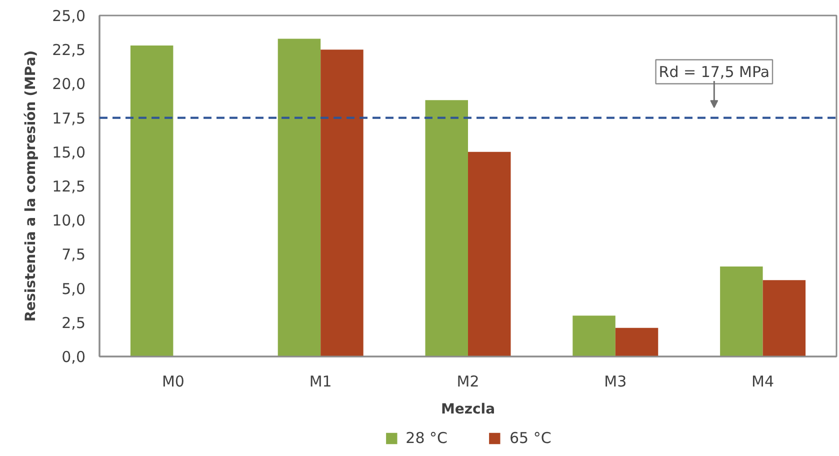 The width and height of the screenshot is (839, 456). What do you see at coordinates (531, 438) in the screenshot?
I see `legend-label: 65 °C` at bounding box center [531, 438].